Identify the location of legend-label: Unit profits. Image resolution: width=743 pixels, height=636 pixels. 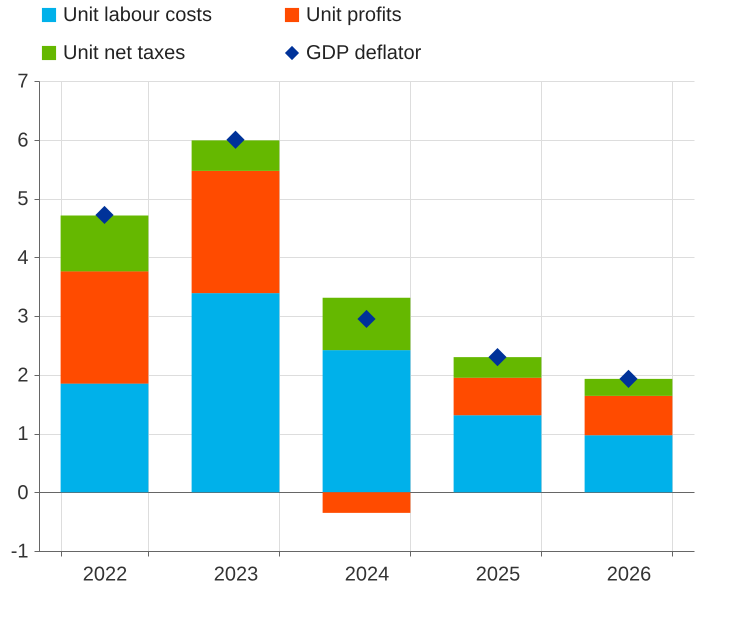
(354, 15).